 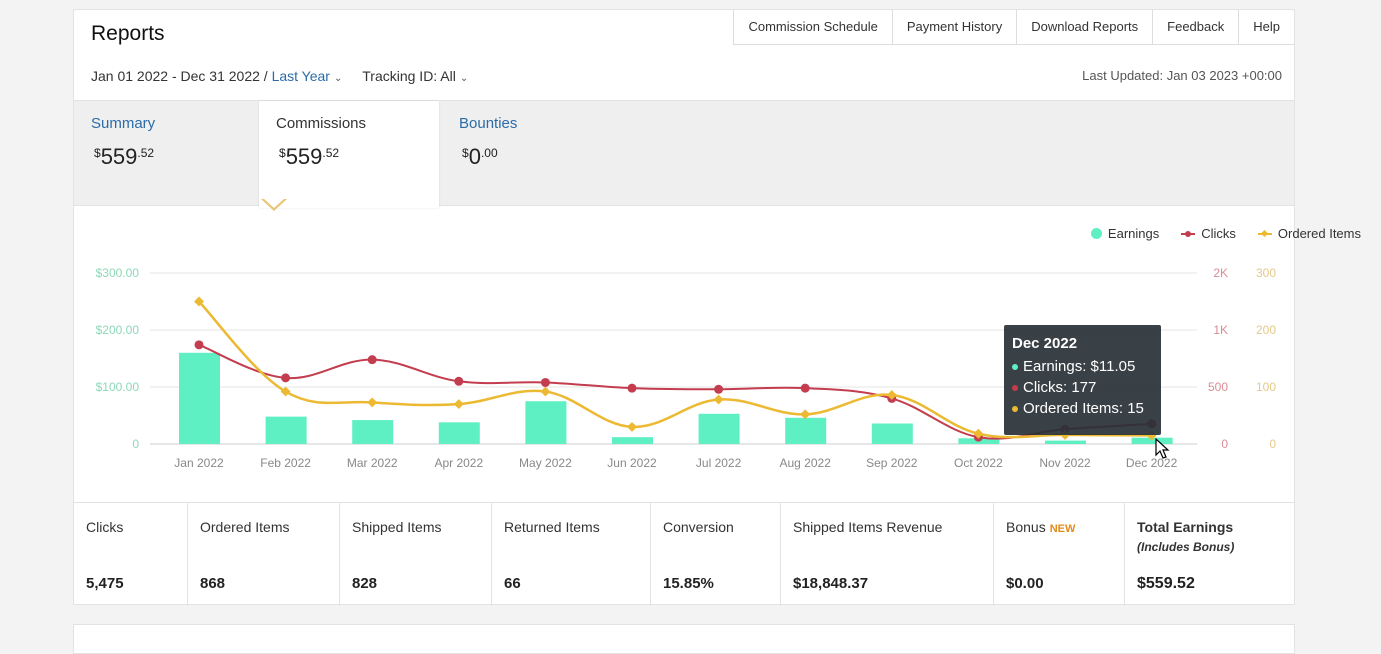 What do you see at coordinates (264, 554) in the screenshot?
I see `stat-ordered-items: Ordered Items 868` at bounding box center [264, 554].